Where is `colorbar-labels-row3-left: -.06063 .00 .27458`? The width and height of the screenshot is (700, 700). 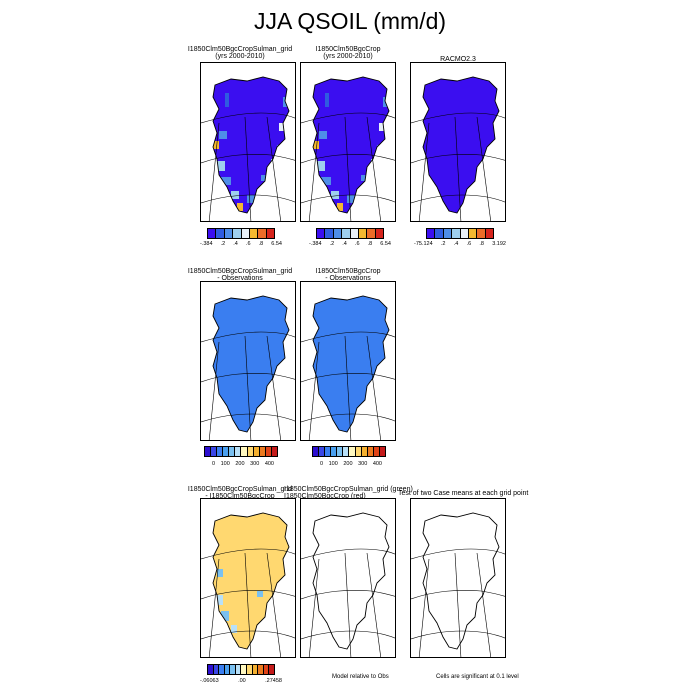 colorbar-labels-row3-left: -.06063 .00 .27458 is located at coordinates (241, 681).